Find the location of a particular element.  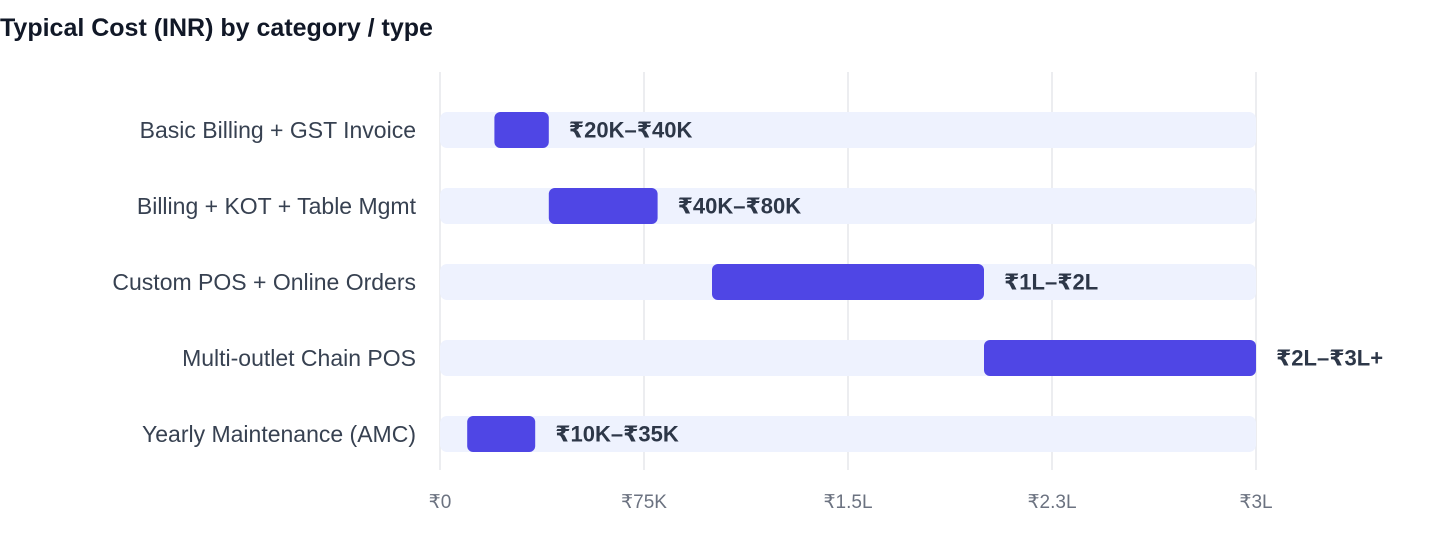

x-tick-label: ₹2.3L is located at coordinates (1051, 502).